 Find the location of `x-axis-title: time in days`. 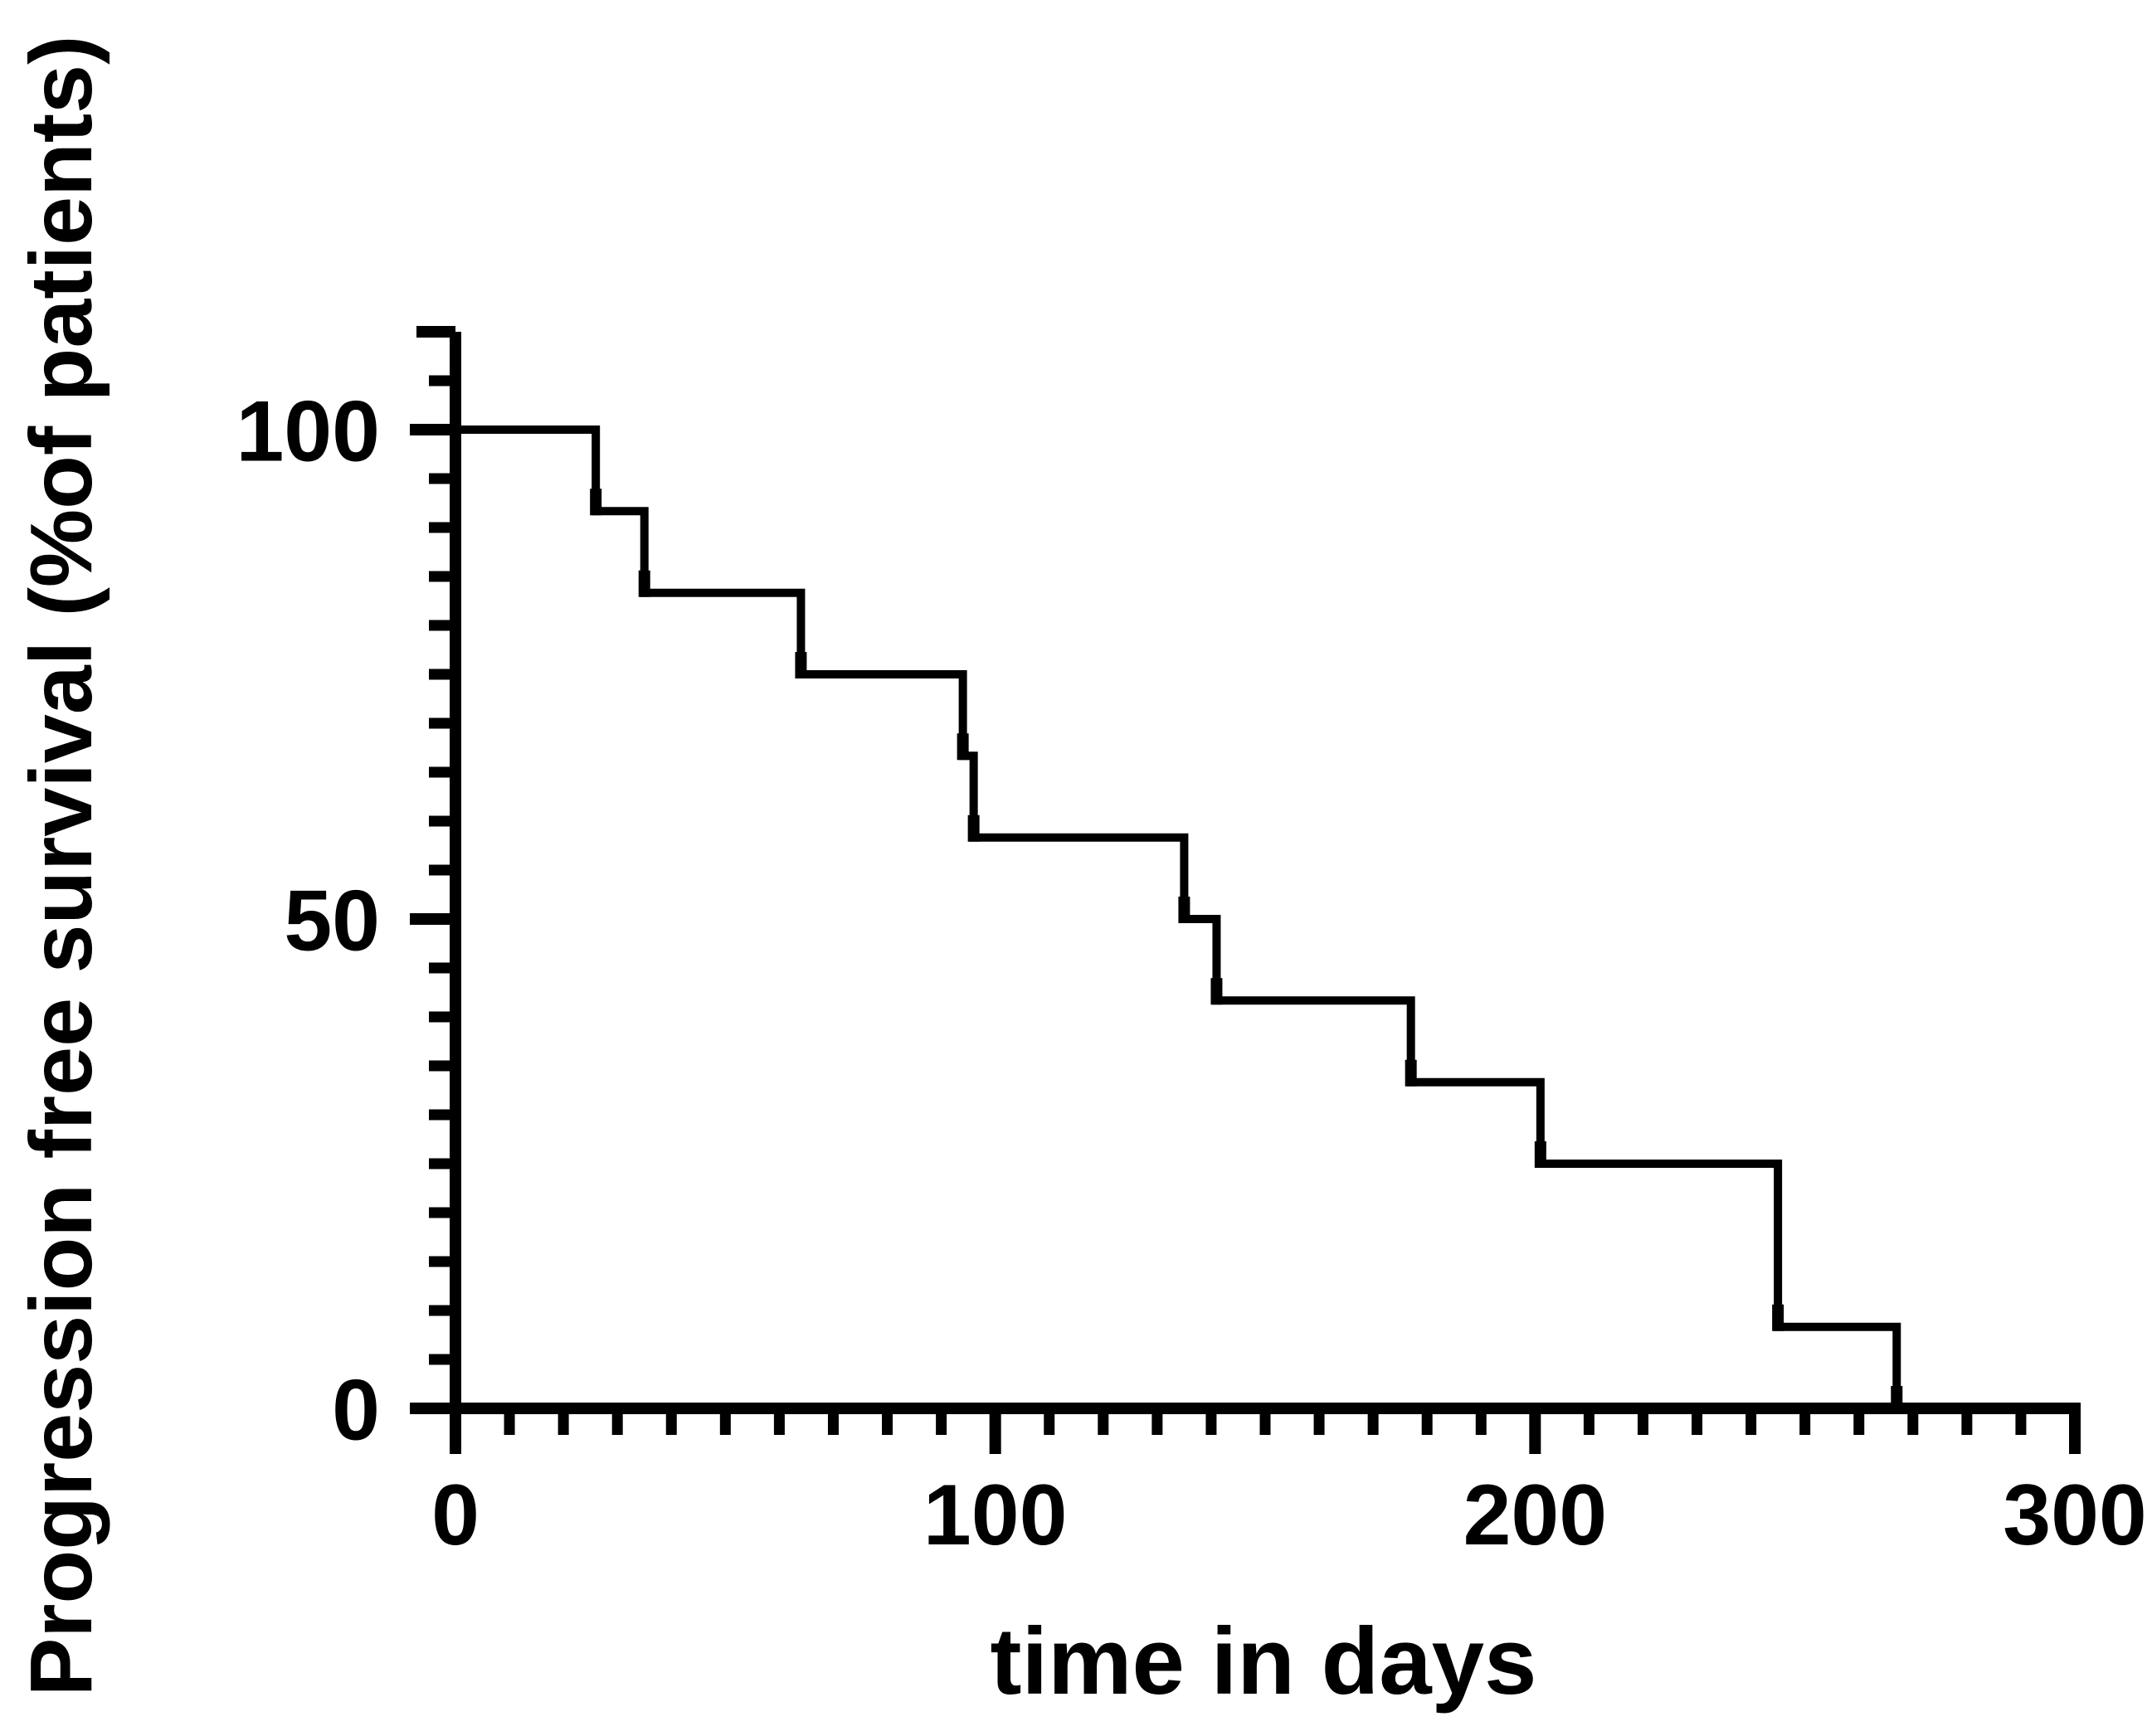

x-axis-title: time in days is located at coordinates (1264, 1661).